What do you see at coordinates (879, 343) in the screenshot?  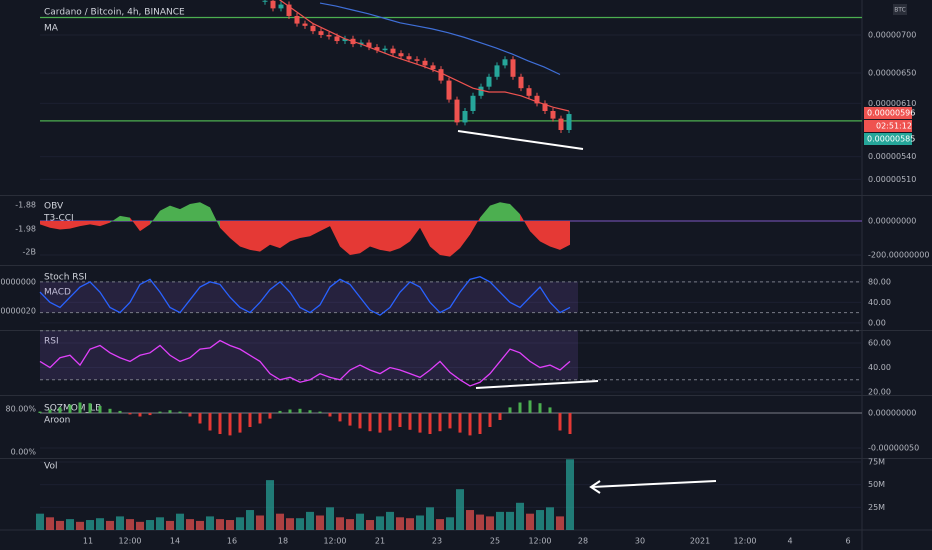 I see `price-axis-label: 60.00` at bounding box center [879, 343].